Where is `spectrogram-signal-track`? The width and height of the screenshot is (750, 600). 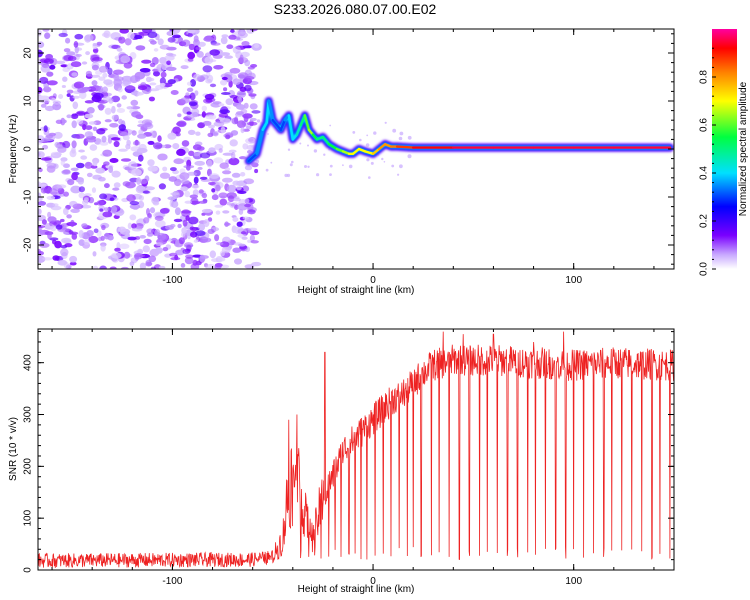 spectrogram-signal-track is located at coordinates (459, 131).